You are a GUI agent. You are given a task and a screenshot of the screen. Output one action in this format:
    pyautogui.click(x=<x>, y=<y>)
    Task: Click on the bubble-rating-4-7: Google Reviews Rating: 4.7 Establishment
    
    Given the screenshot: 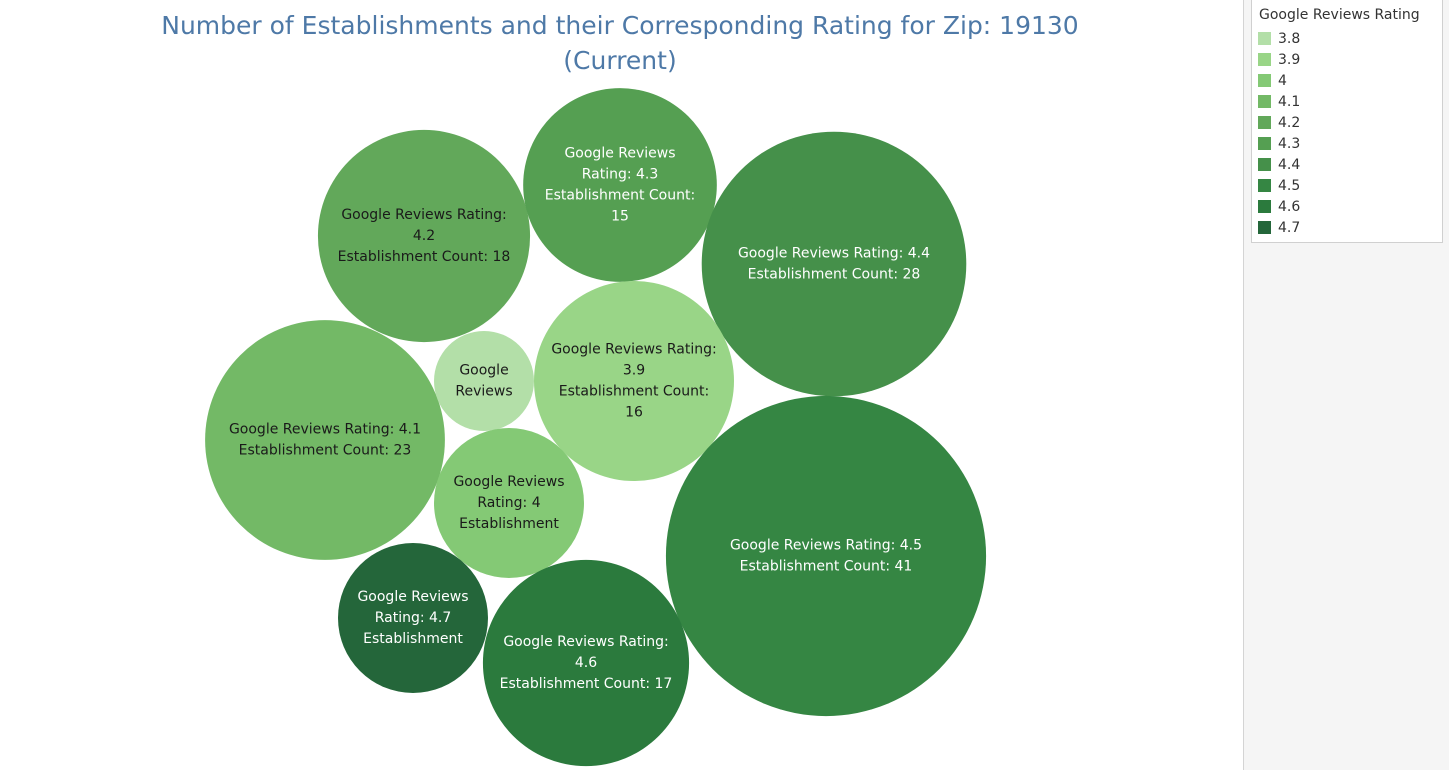 What is the action you would take?
    pyautogui.click(x=413, y=618)
    